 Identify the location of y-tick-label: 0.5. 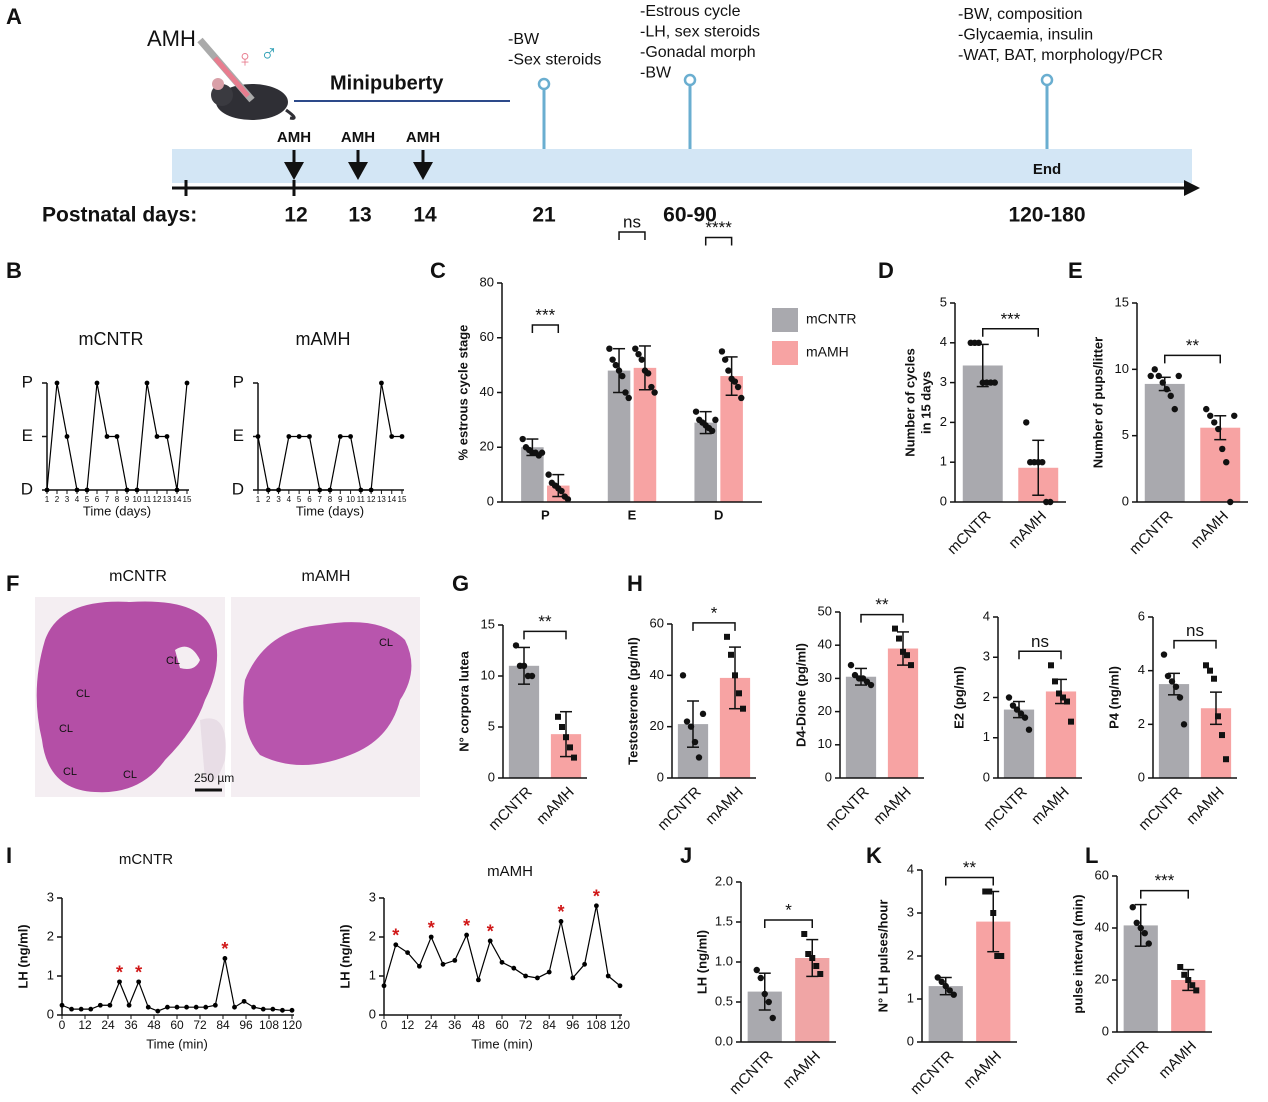
(724, 1000).